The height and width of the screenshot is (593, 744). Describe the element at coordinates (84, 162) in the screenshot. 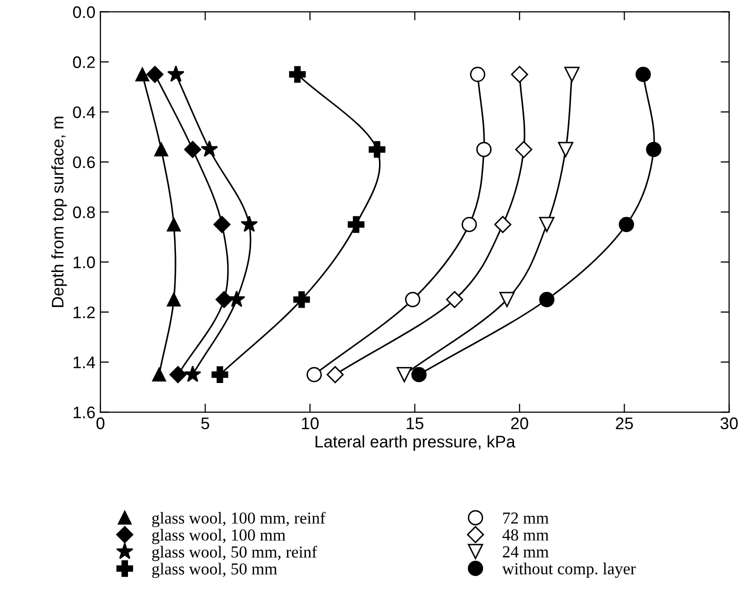

I see `y-tick-label: 0.6` at that location.